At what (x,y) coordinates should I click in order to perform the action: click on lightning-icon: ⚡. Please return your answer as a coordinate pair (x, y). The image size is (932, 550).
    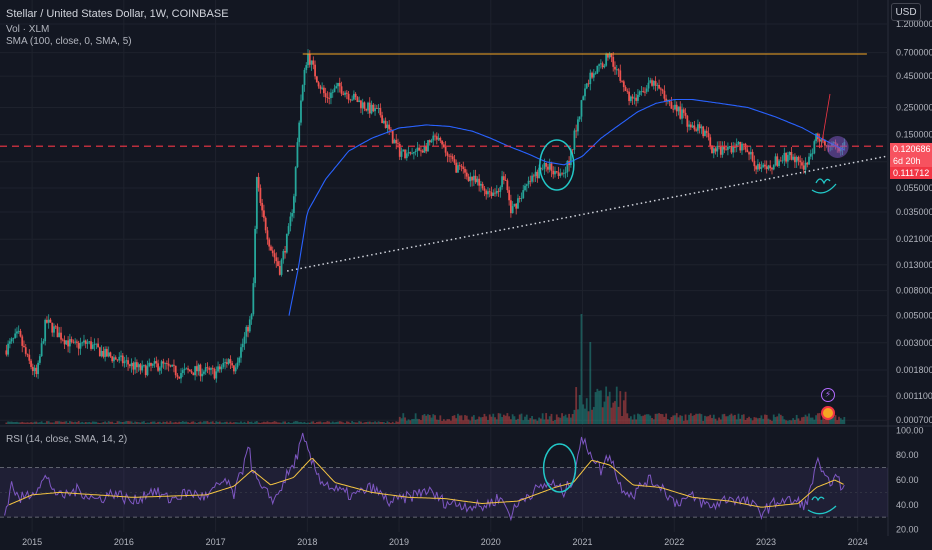
    Looking at the image, I should click on (828, 395).